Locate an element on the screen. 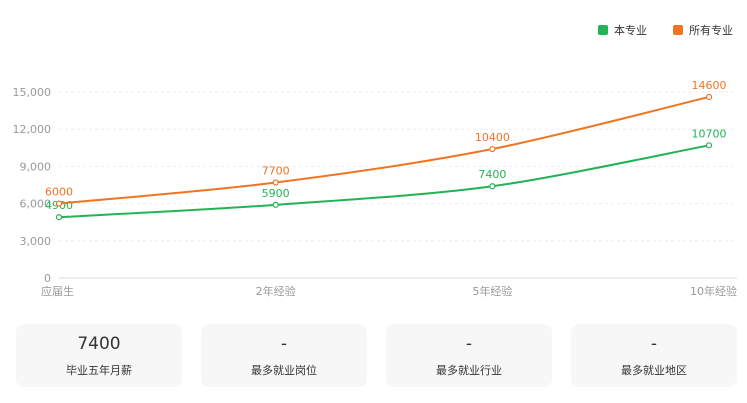 The height and width of the screenshot is (403, 747). card-label-region: 最多就业地区 is located at coordinates (654, 370).